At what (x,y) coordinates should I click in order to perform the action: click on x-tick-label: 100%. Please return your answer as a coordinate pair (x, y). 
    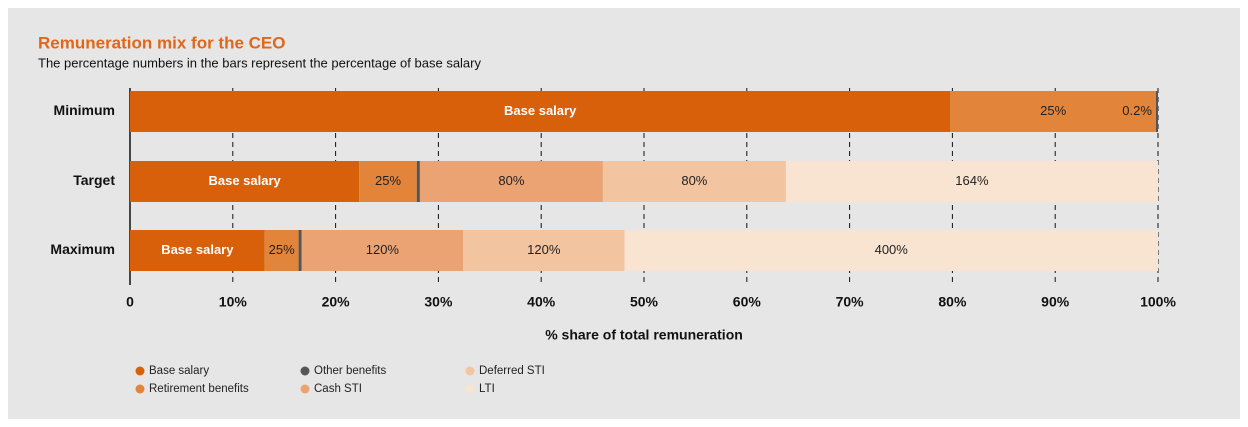
    Looking at the image, I should click on (1158, 302).